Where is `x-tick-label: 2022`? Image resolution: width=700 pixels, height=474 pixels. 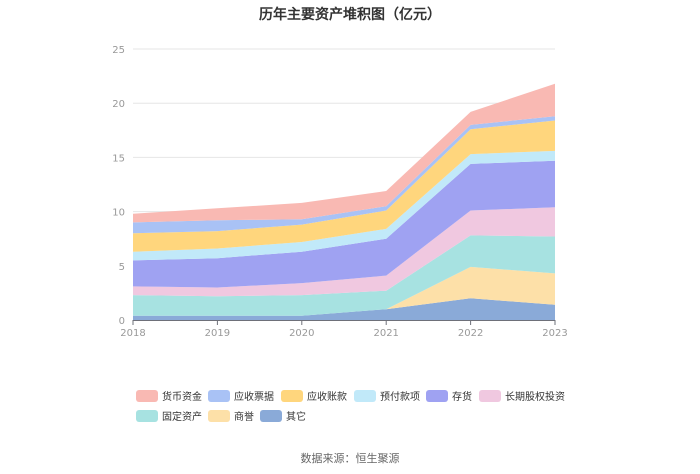 x-tick-label: 2022 is located at coordinates (470, 333).